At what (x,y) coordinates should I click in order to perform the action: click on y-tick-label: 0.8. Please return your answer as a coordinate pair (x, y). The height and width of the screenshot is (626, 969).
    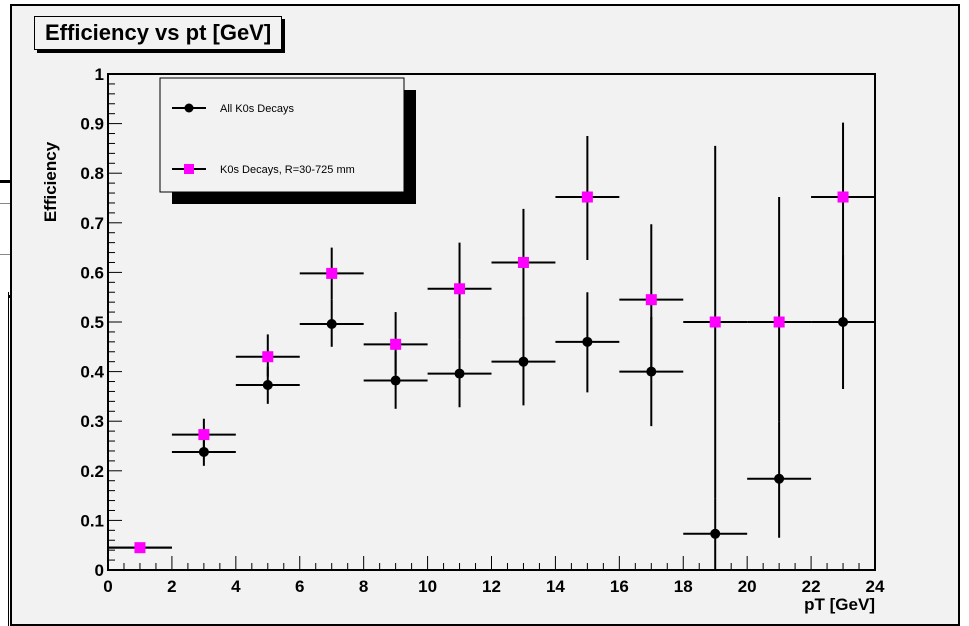
    Looking at the image, I should click on (92, 173).